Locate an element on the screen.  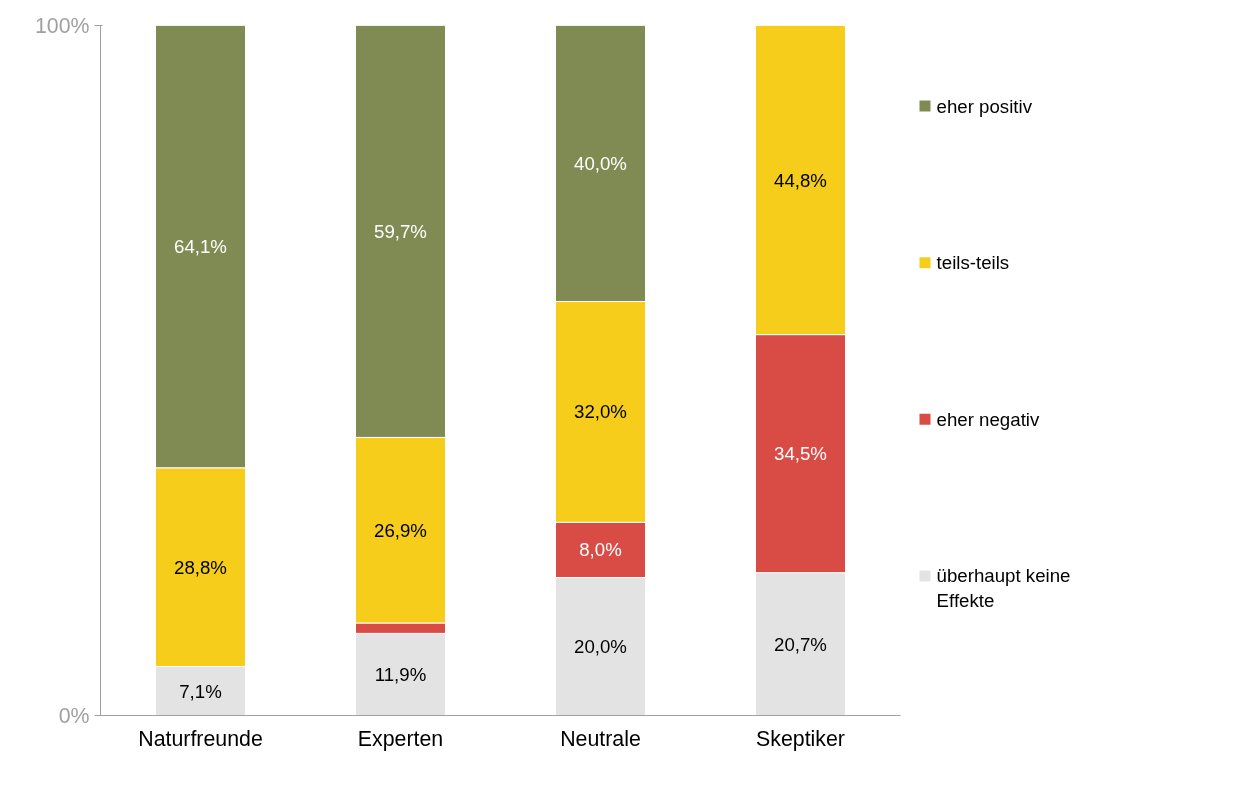
data-label: 20,7% is located at coordinates (800, 644).